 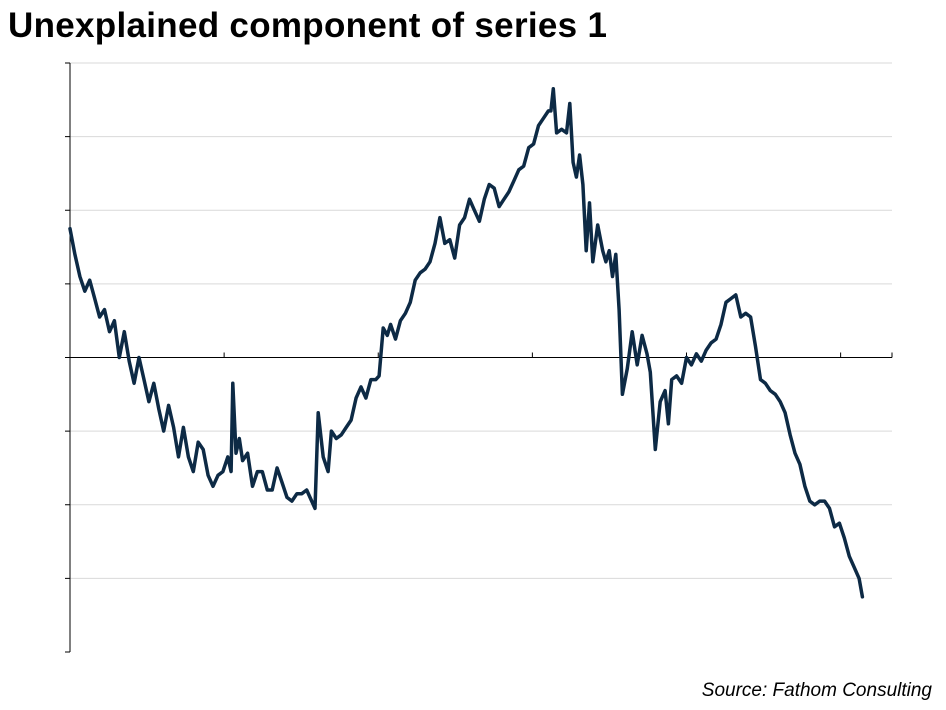 What do you see at coordinates (816, 690) in the screenshot?
I see `source-note: Source: Fathom Consulting` at bounding box center [816, 690].